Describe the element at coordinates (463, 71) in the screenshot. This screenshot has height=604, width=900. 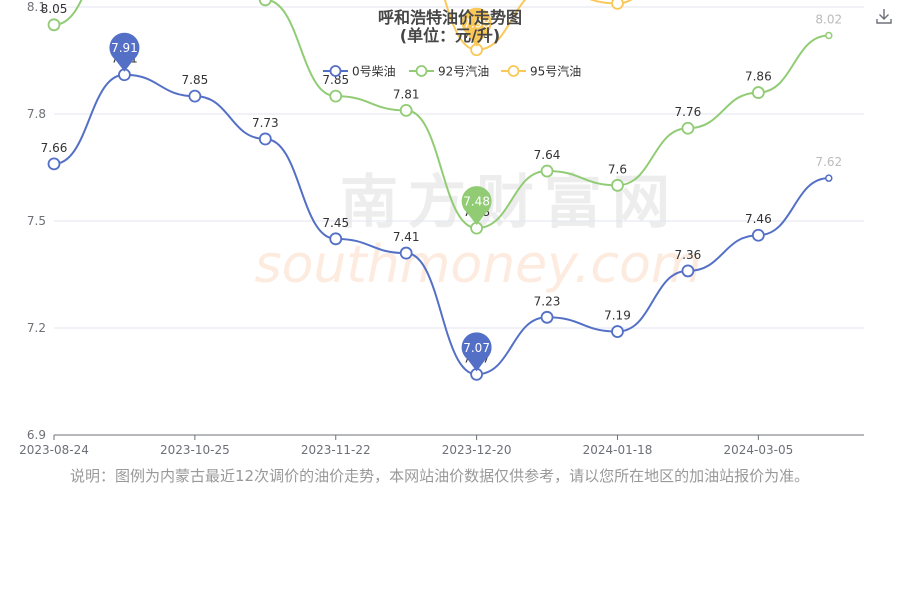
I see `legend-label: 92号汽油` at that location.